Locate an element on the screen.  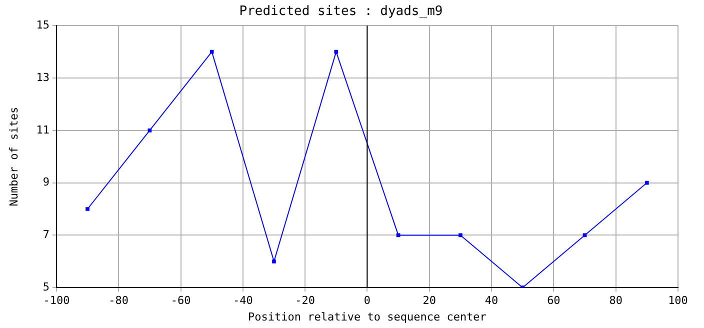
chart-title: Predicted sites : dyads_m9 is located at coordinates (341, 12).